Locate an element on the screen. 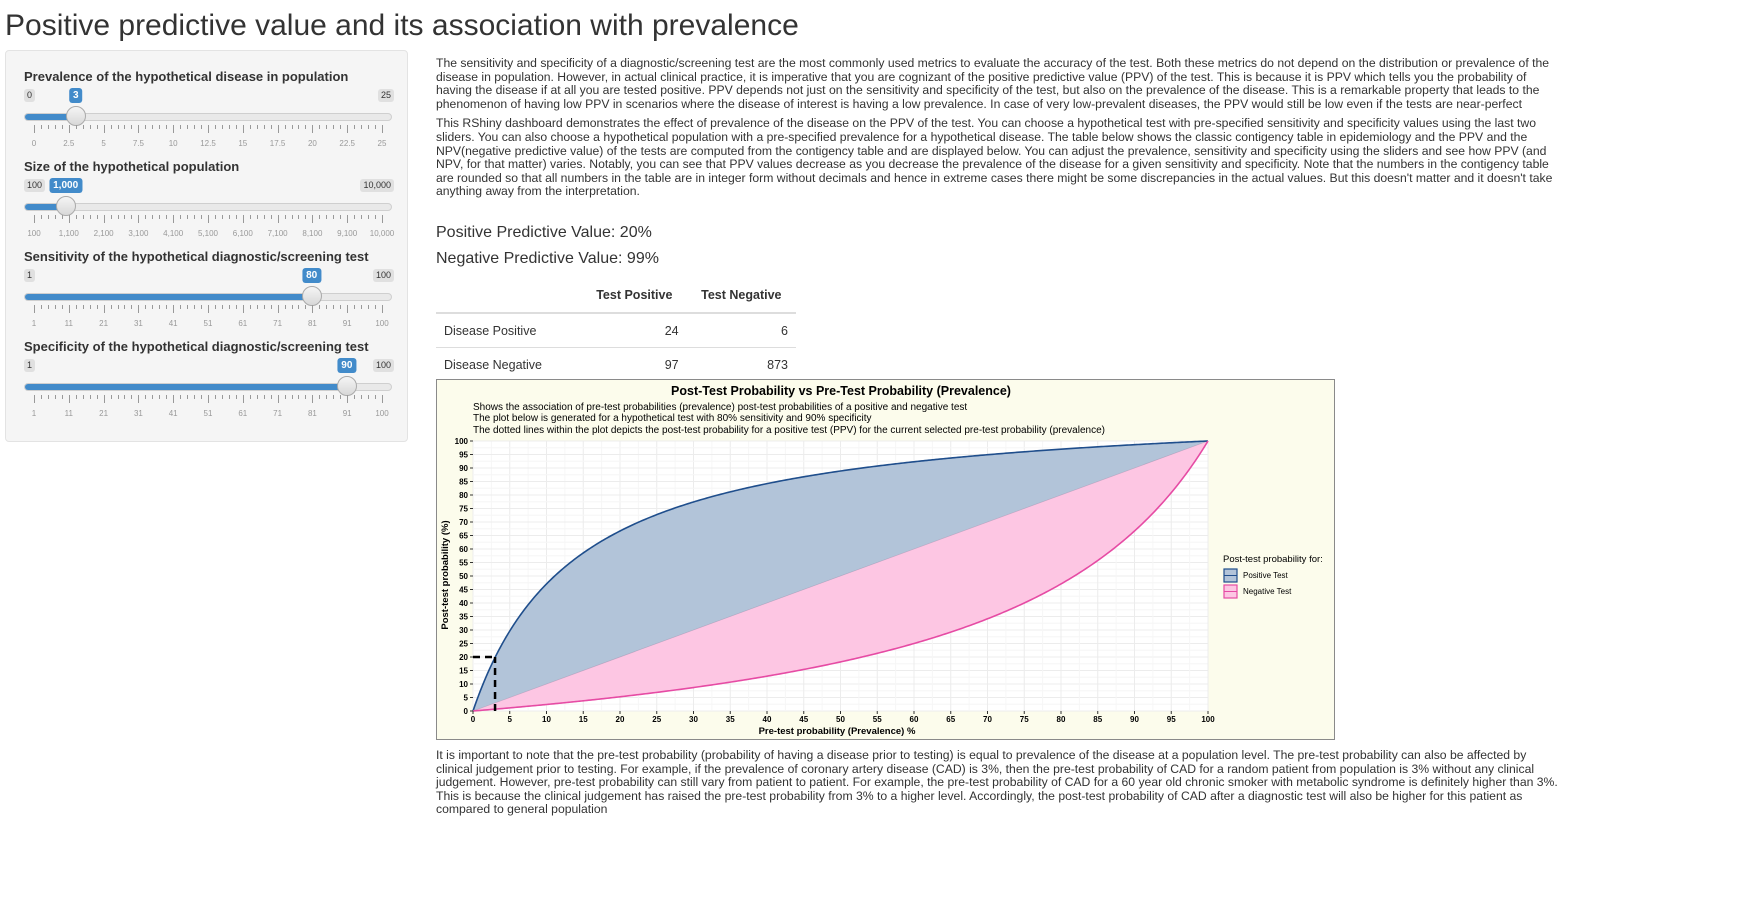 The height and width of the screenshot is (911, 1743). x-tick-label: 95 is located at coordinates (1171, 719).